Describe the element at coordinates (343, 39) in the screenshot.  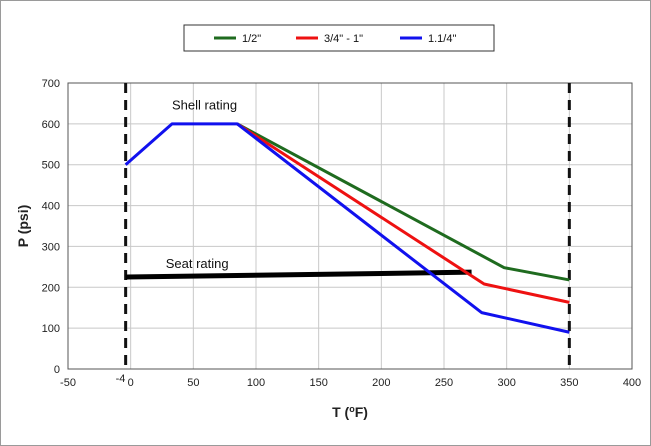
I see `legend-label-3-4-1: 3/4" - 1"` at that location.